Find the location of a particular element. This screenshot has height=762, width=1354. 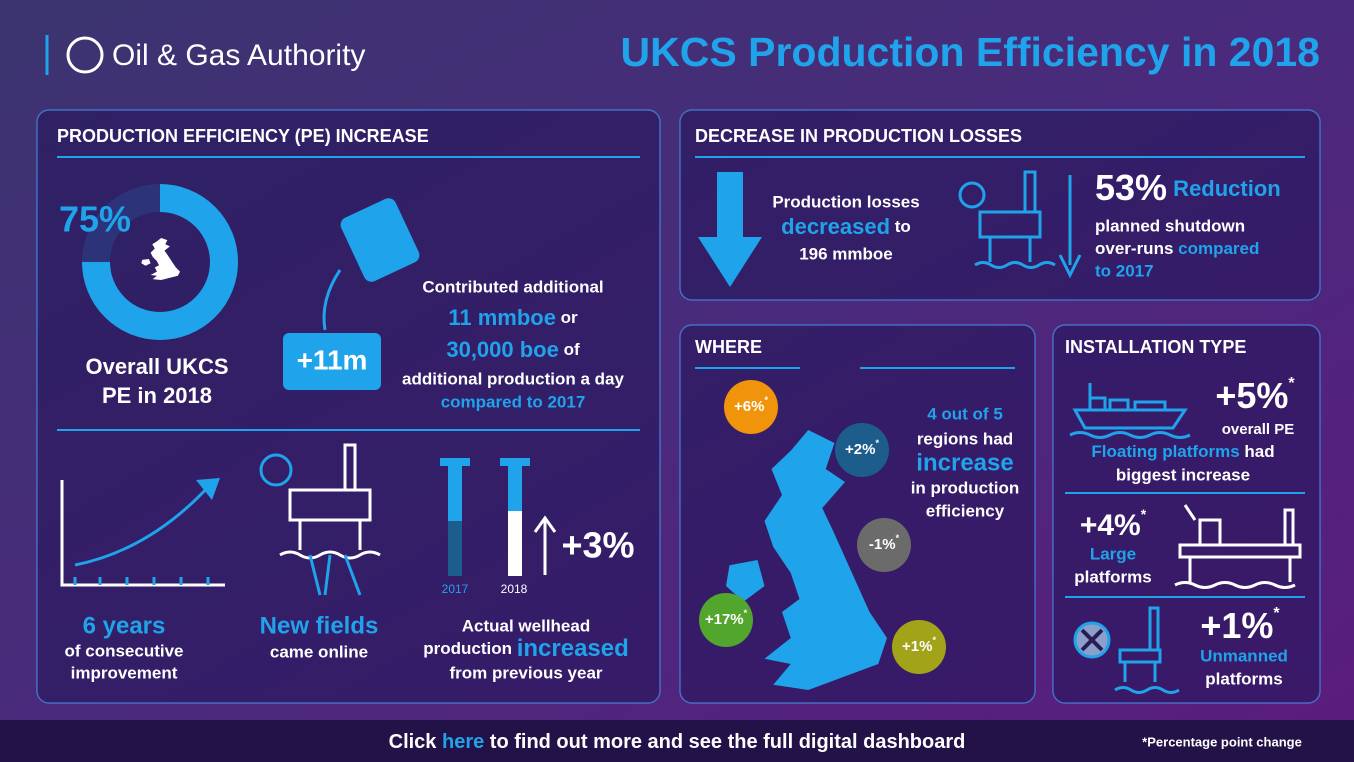

text: overall PE is located at coordinates (1258, 429).